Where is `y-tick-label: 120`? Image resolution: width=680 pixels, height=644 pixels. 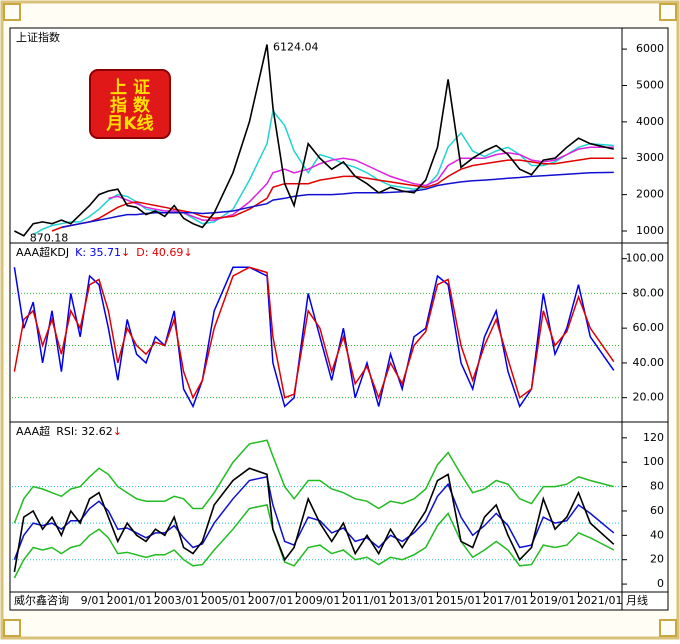 y-tick-label: 120 is located at coordinates (653, 437).